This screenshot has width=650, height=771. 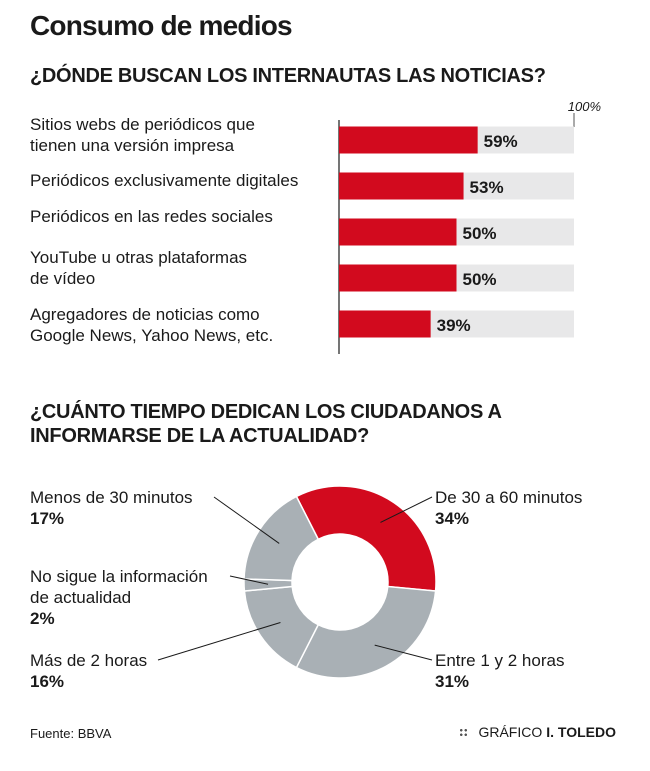 What do you see at coordinates (71, 733) in the screenshot?
I see `source-note: Fuente: BBVA` at bounding box center [71, 733].